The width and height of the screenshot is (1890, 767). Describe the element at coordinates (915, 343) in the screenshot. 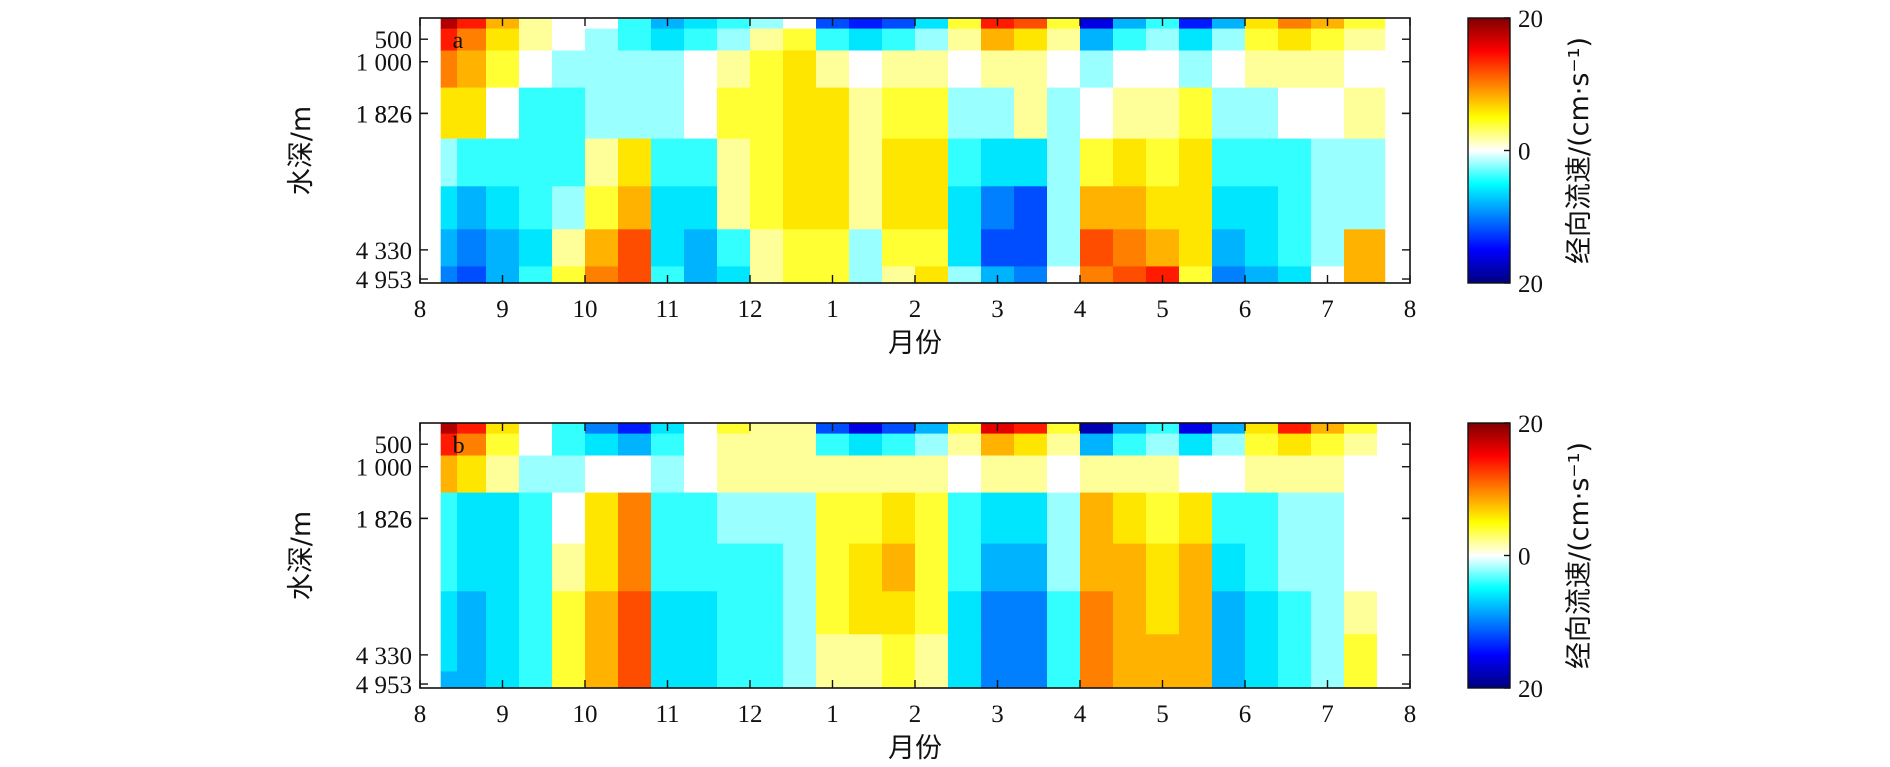

I see `x-axis-label: 月份` at that location.